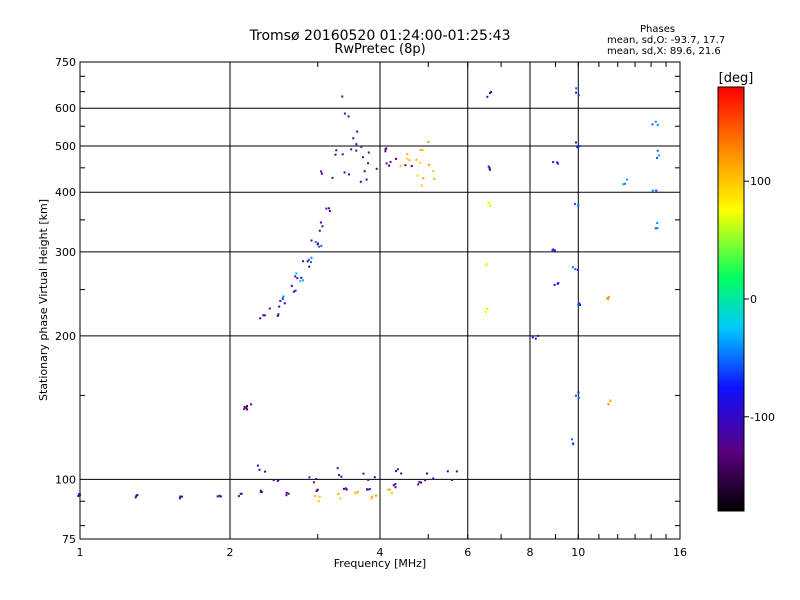  I want to click on x-tick-label: 10, so click(578, 552).